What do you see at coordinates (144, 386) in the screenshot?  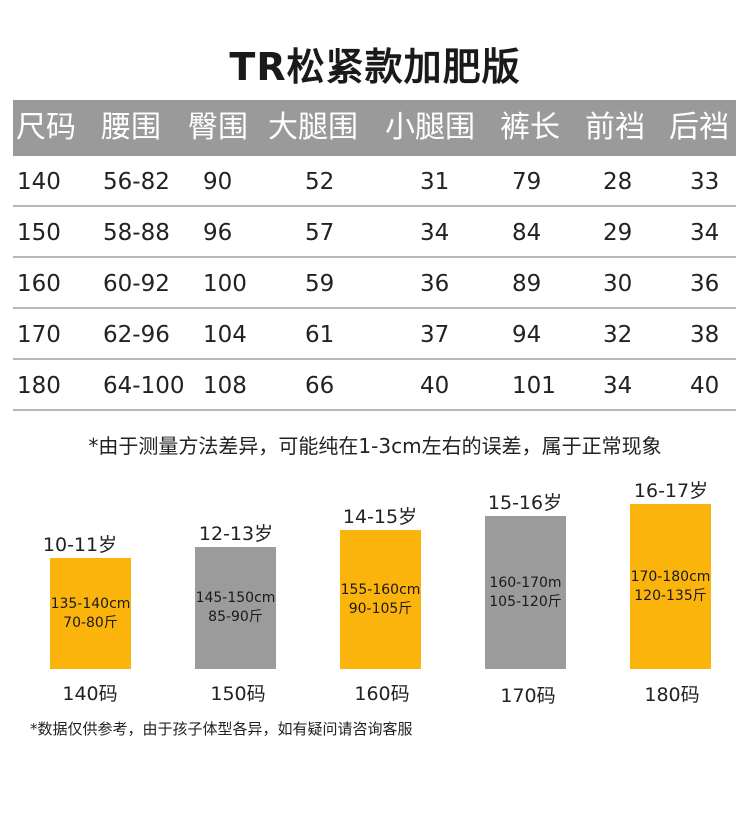 I see `table-cell: 64-100` at bounding box center [144, 386].